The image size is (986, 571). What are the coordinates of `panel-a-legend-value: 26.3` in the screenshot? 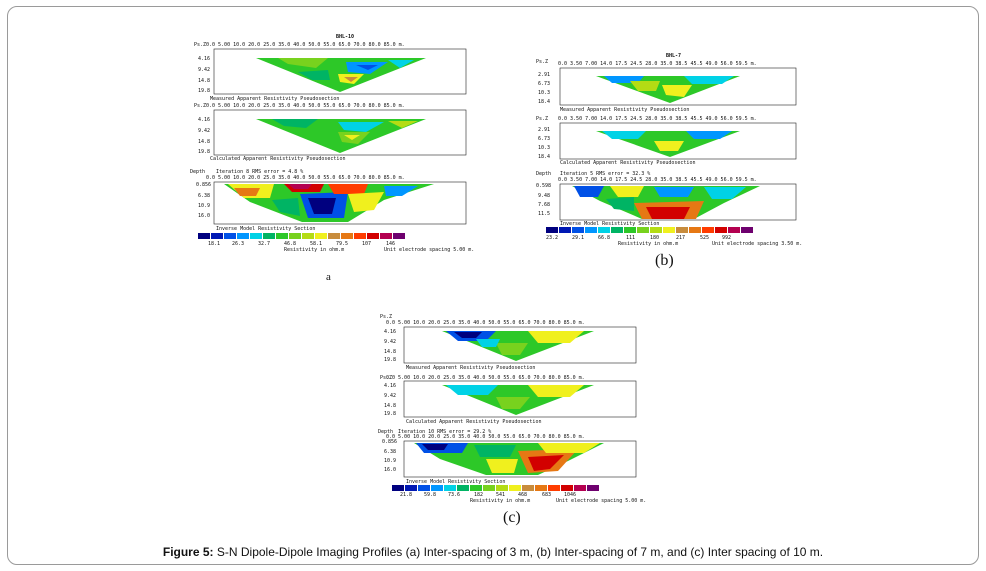 It's located at (238, 244).